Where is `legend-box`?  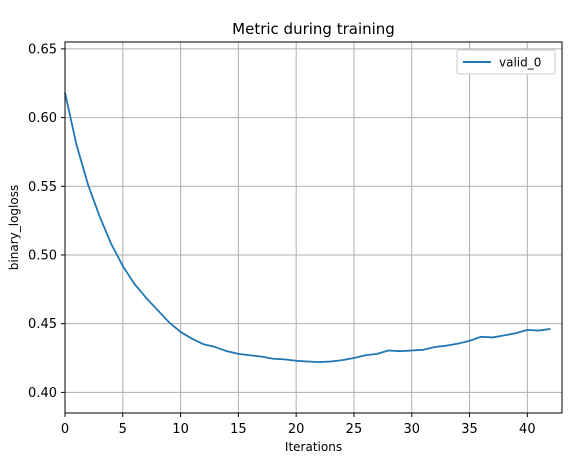
legend-box is located at coordinates (506, 62).